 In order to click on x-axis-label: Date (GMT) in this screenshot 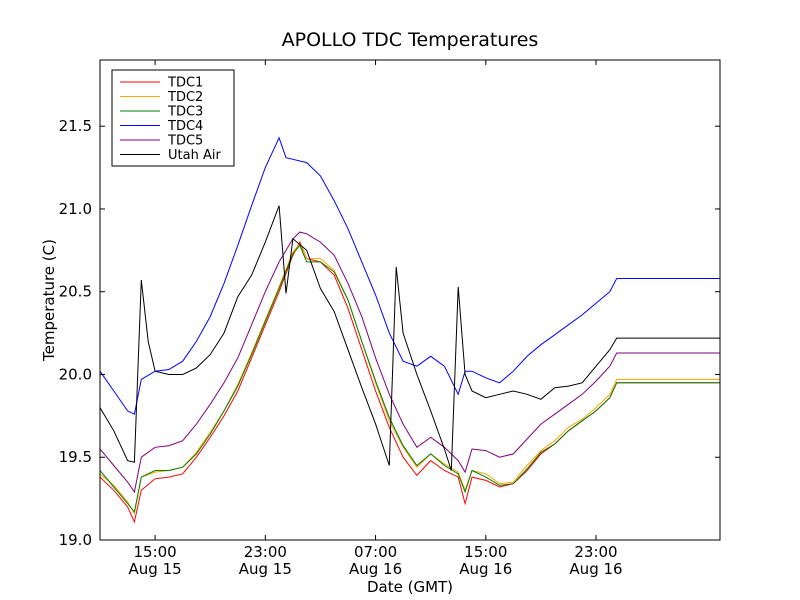, I will do `click(410, 587)`.